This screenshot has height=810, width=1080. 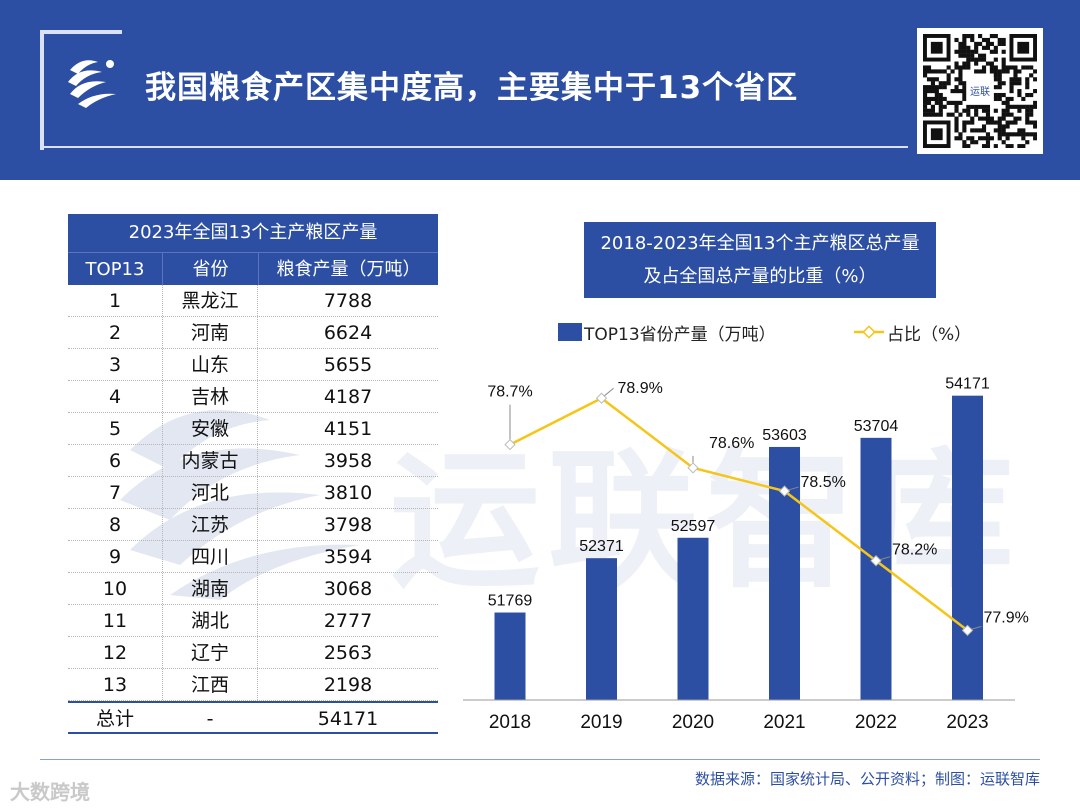 What do you see at coordinates (115, 429) in the screenshot?
I see `table-cell-rank: 5` at bounding box center [115, 429].